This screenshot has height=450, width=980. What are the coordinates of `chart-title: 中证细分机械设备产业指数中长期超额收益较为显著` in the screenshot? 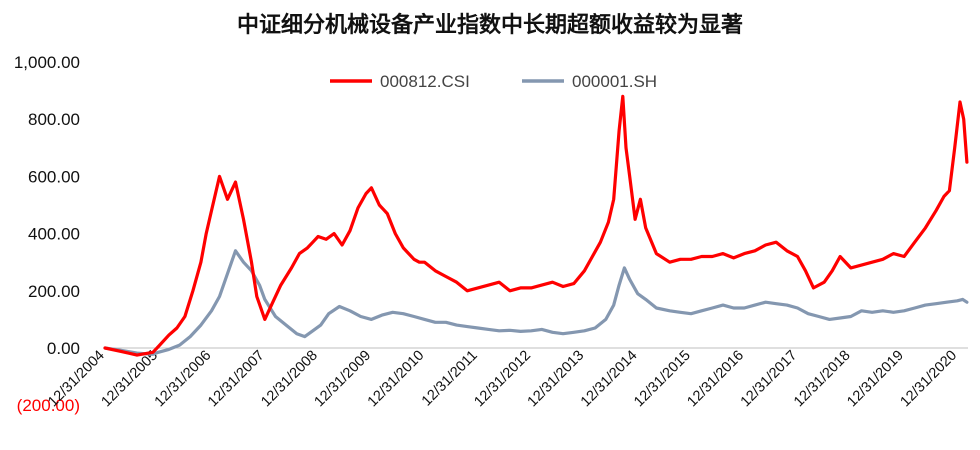 It's located at (490, 25).